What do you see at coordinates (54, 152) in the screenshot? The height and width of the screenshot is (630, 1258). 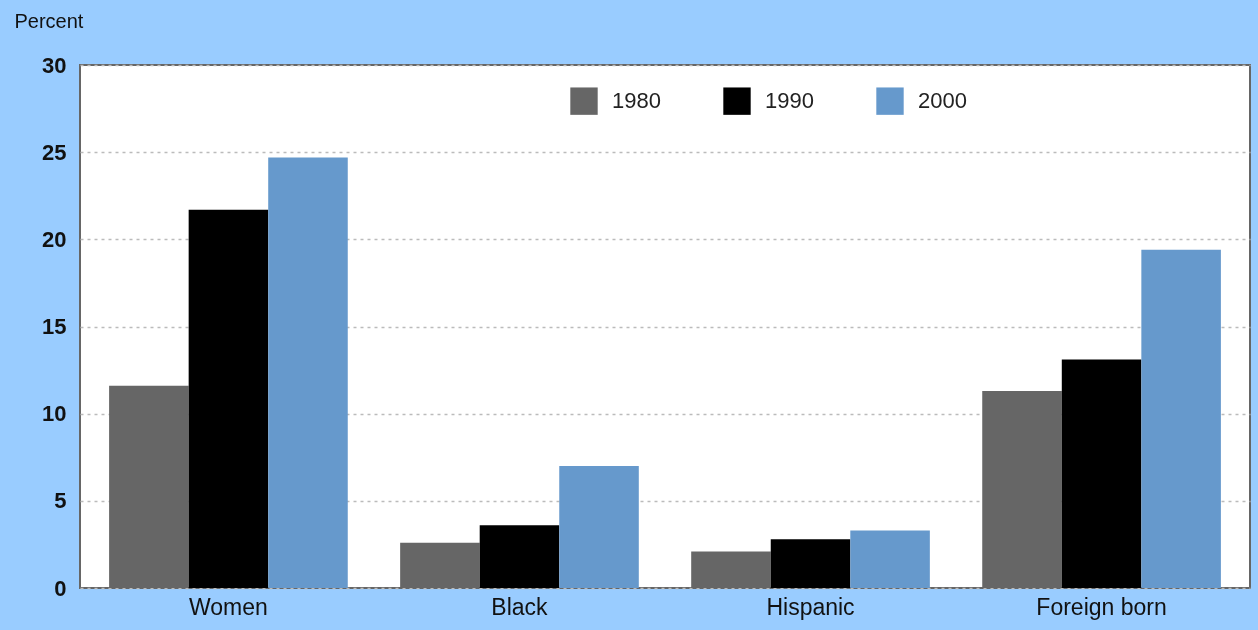 I see `y-tick-label: 25` at bounding box center [54, 152].